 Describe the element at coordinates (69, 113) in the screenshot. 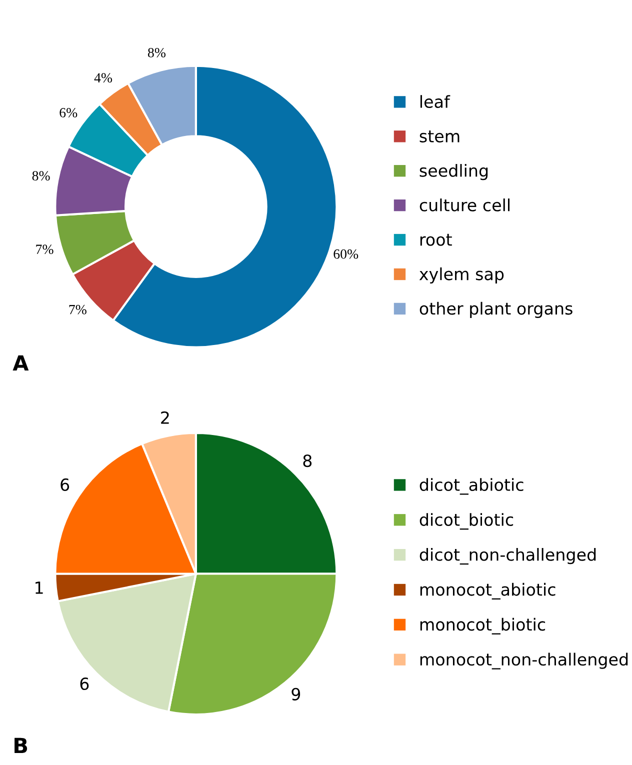

I see `data-label: 6%` at that location.